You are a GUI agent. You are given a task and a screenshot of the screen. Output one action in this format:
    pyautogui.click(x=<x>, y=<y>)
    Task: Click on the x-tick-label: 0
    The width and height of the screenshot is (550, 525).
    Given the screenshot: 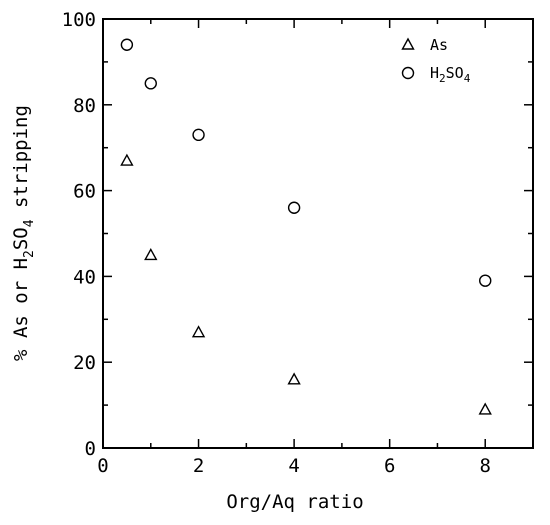 What is the action you would take?
    pyautogui.click(x=102, y=466)
    